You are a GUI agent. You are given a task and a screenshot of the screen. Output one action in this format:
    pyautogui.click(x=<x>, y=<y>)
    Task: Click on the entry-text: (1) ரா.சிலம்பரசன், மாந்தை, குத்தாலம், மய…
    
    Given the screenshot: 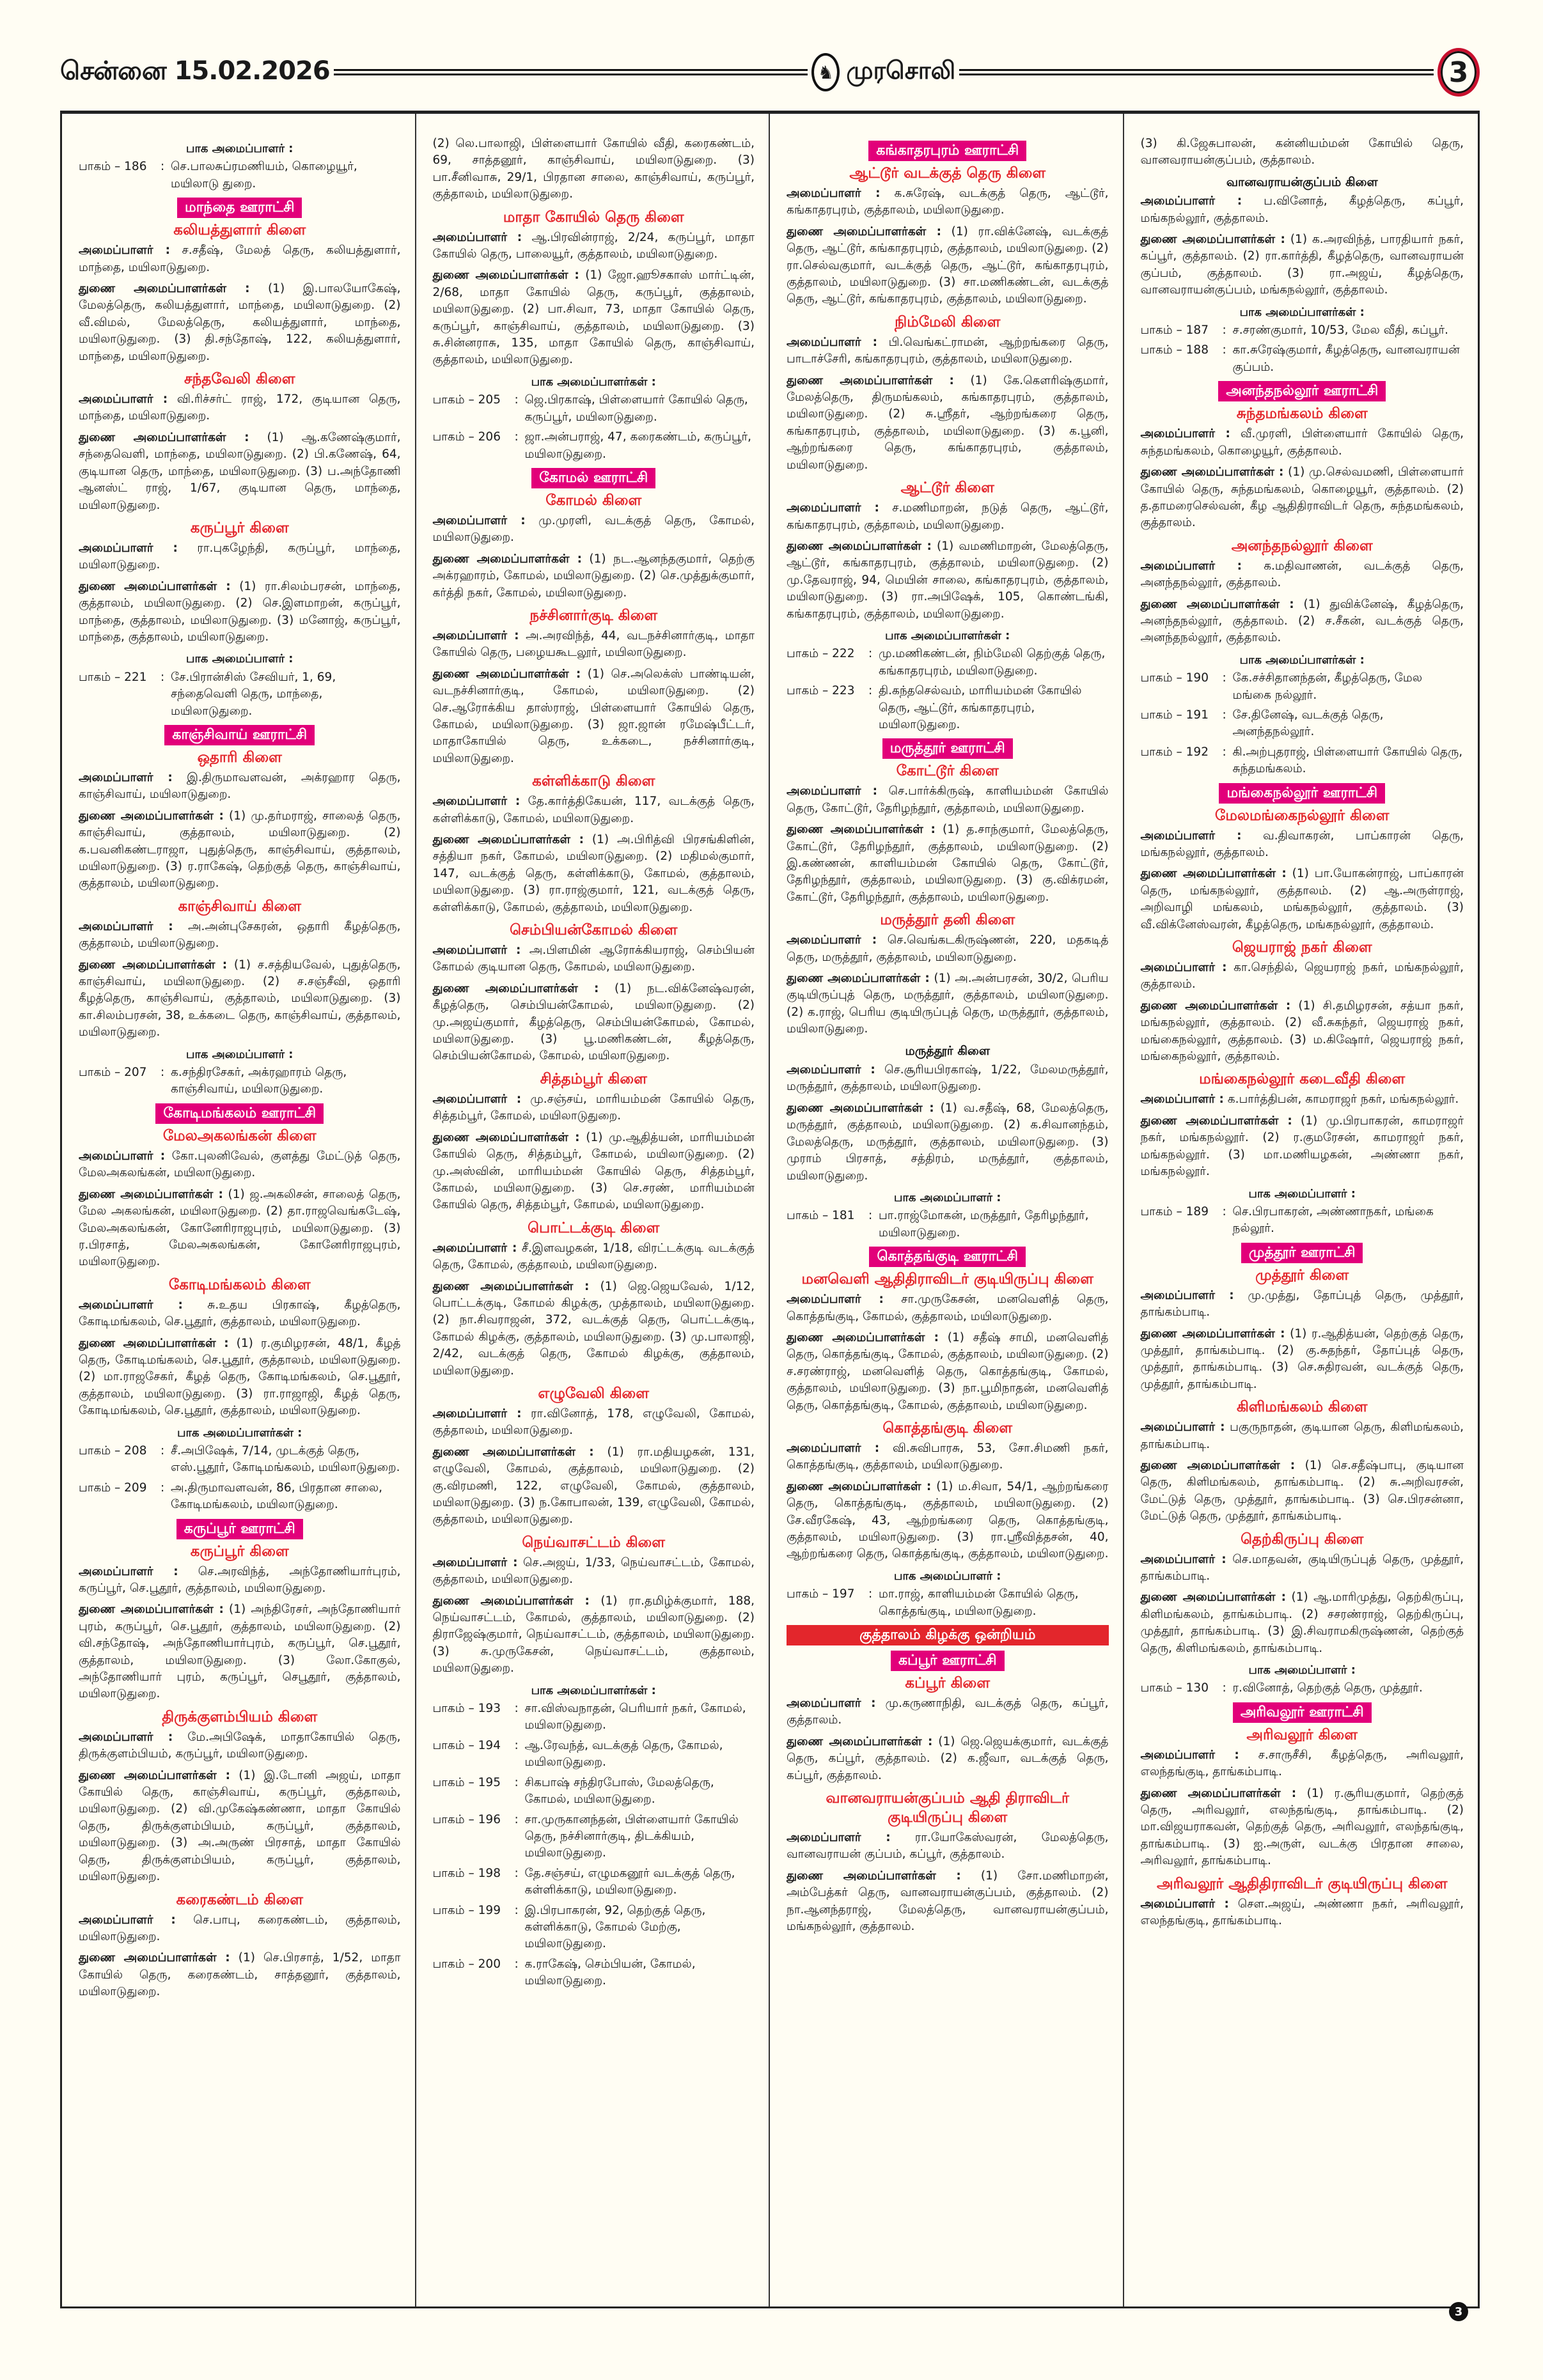 What is the action you would take?
    pyautogui.click(x=240, y=611)
    